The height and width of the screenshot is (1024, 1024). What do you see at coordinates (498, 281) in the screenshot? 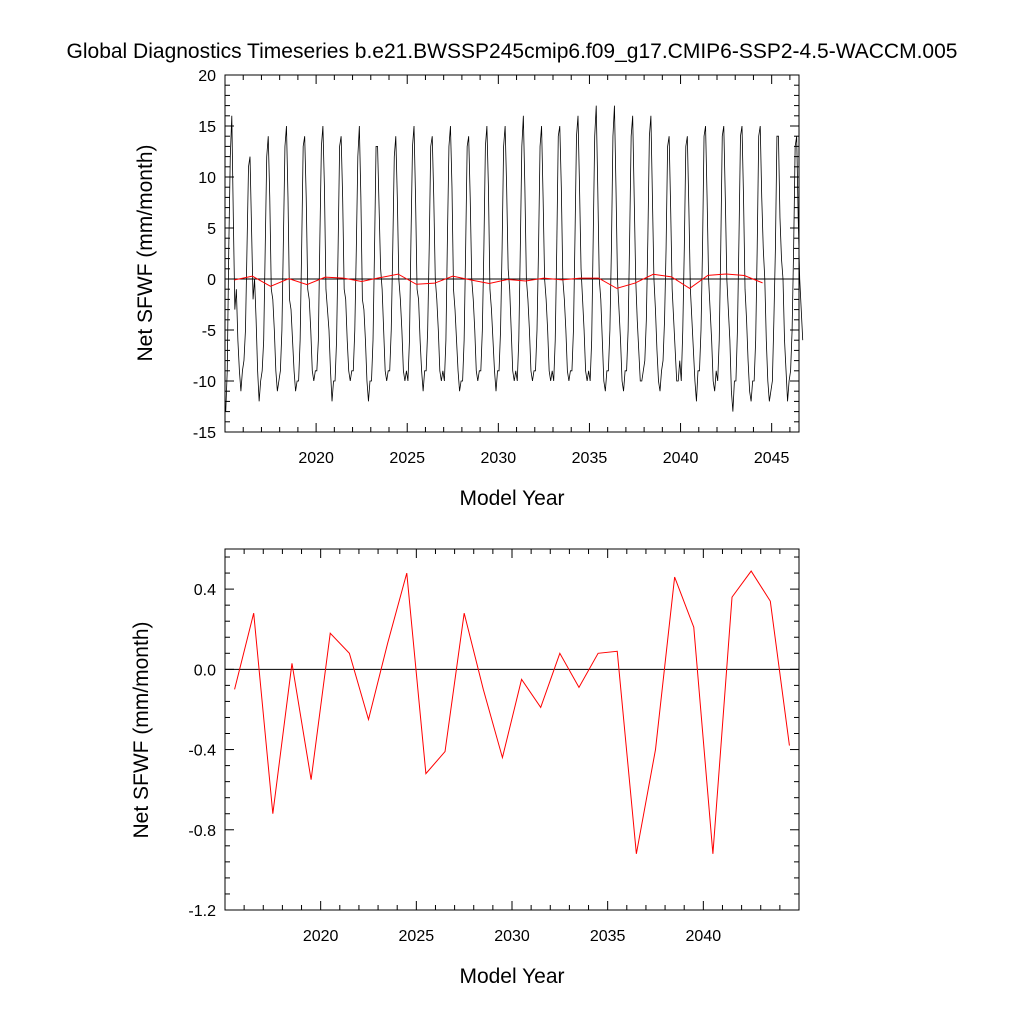
I see `annual-series-line-top` at bounding box center [498, 281].